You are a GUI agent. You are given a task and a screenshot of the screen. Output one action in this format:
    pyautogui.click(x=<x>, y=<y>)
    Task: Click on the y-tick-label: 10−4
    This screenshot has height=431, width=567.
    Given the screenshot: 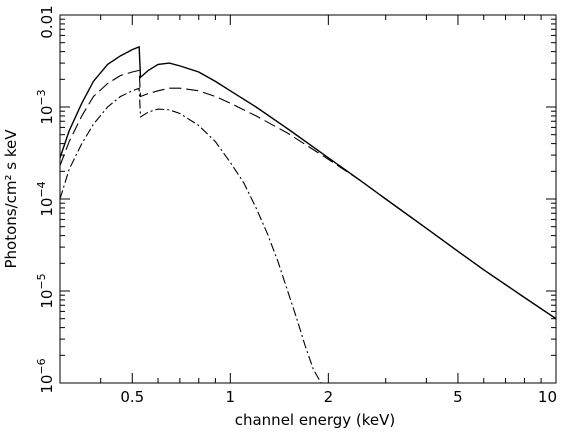 What is the action you would take?
    pyautogui.click(x=45, y=198)
    